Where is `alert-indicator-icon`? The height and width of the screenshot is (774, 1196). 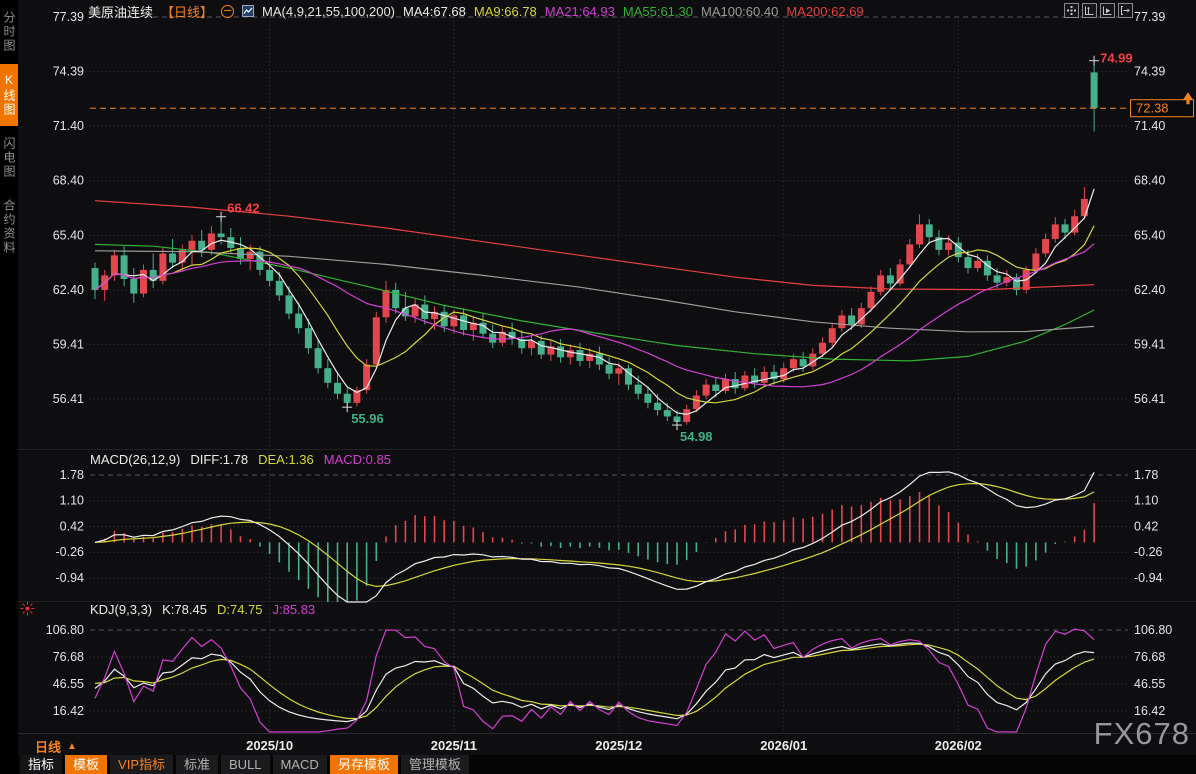 alert-indicator-icon is located at coordinates (27, 611).